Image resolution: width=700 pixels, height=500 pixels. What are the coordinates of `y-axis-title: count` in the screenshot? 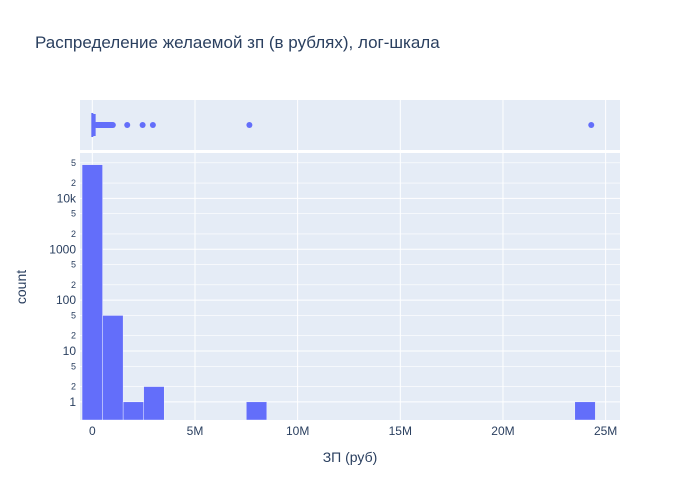 It's located at (21, 287).